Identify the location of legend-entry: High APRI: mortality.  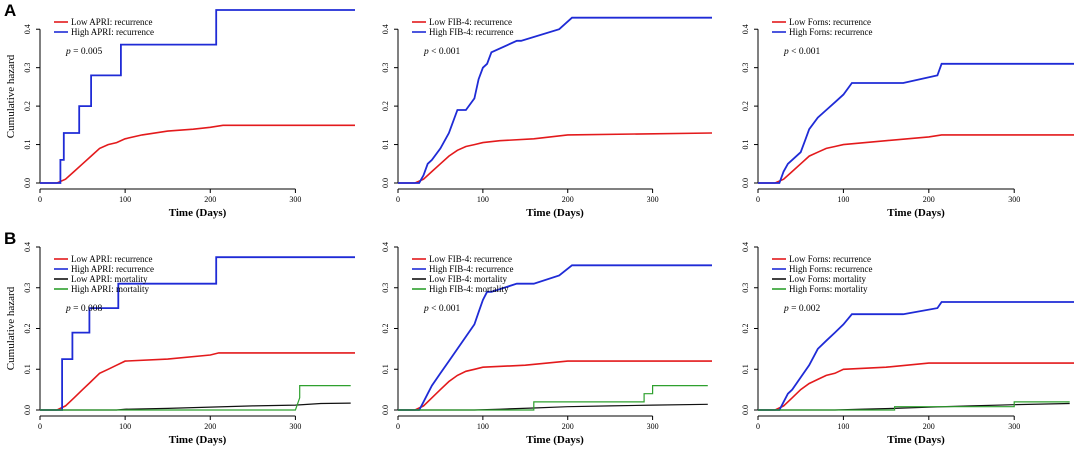
(110, 289).